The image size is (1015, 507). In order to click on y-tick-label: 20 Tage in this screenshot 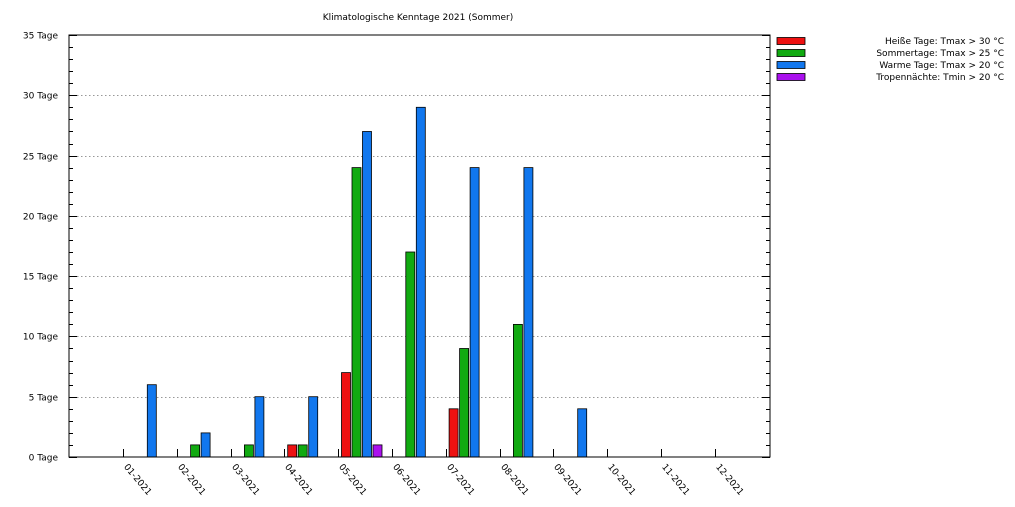, I will do `click(41, 218)`.